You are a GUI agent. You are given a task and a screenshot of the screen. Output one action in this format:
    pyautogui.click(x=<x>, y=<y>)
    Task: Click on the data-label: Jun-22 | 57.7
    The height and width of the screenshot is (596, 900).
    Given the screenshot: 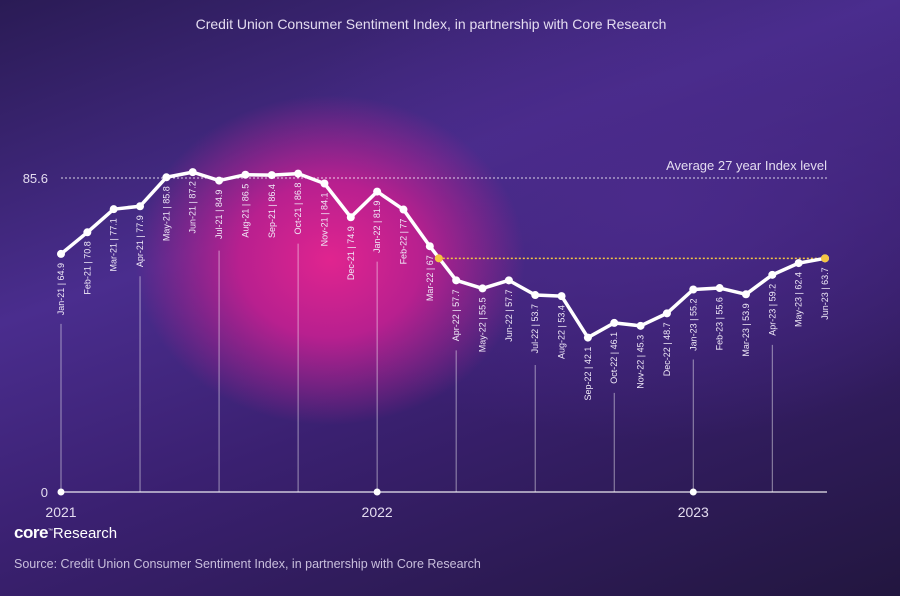 What is the action you would take?
    pyautogui.click(x=509, y=315)
    